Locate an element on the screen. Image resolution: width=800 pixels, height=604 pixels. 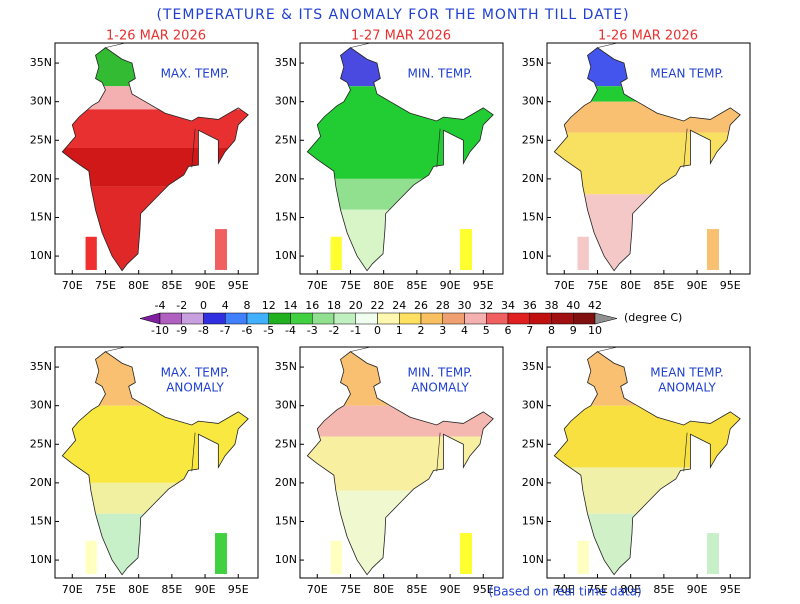
panel-date: 1-26 MAR 2026 is located at coordinates (156, 36).